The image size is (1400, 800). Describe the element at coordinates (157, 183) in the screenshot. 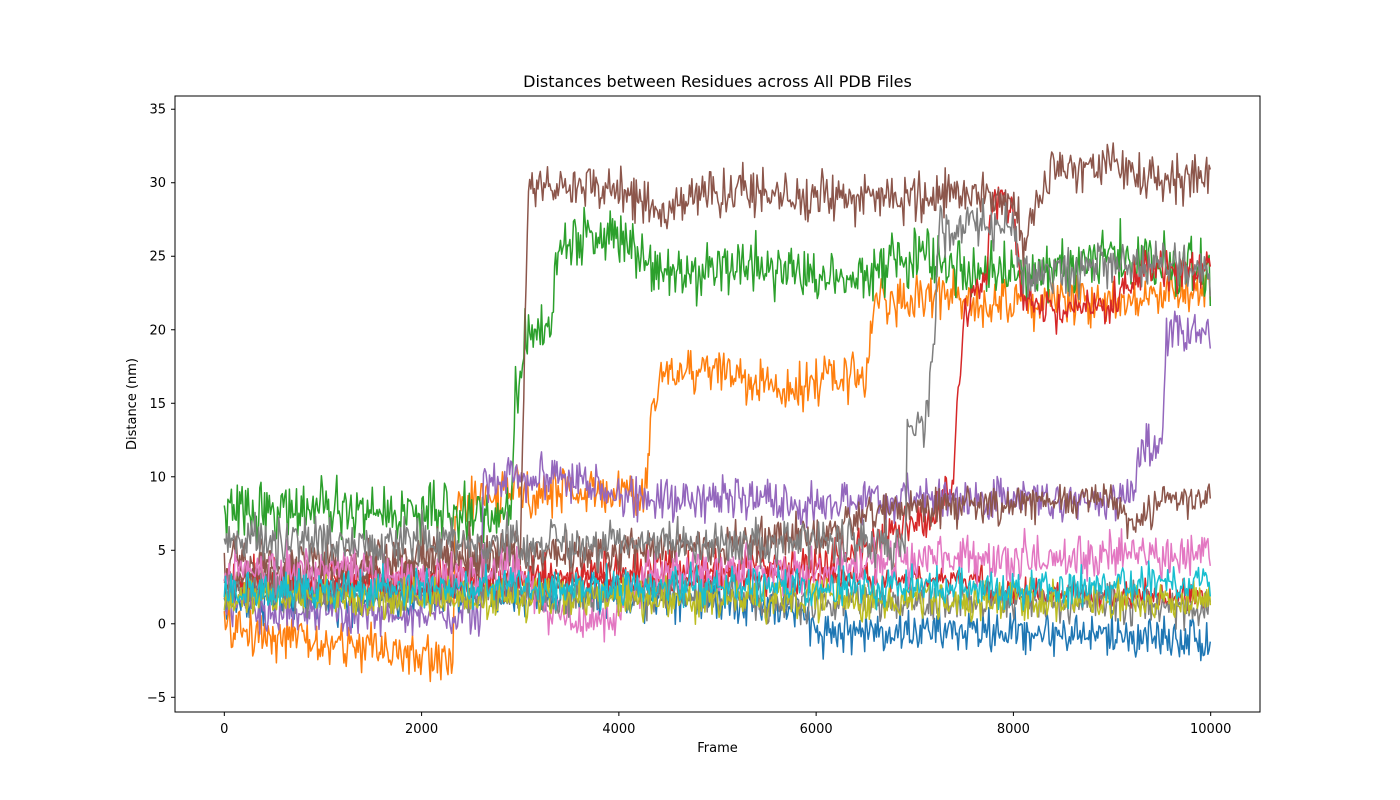

I see `y-tick-label: 30` at that location.